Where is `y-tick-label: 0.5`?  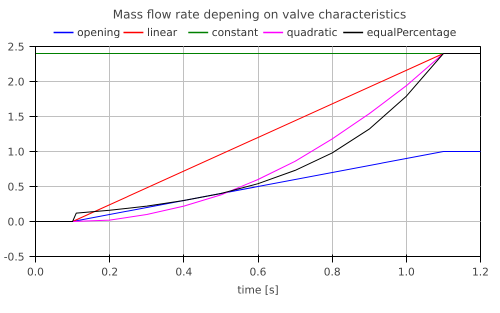 y-tick-label: 0.5 is located at coordinates (16, 187).